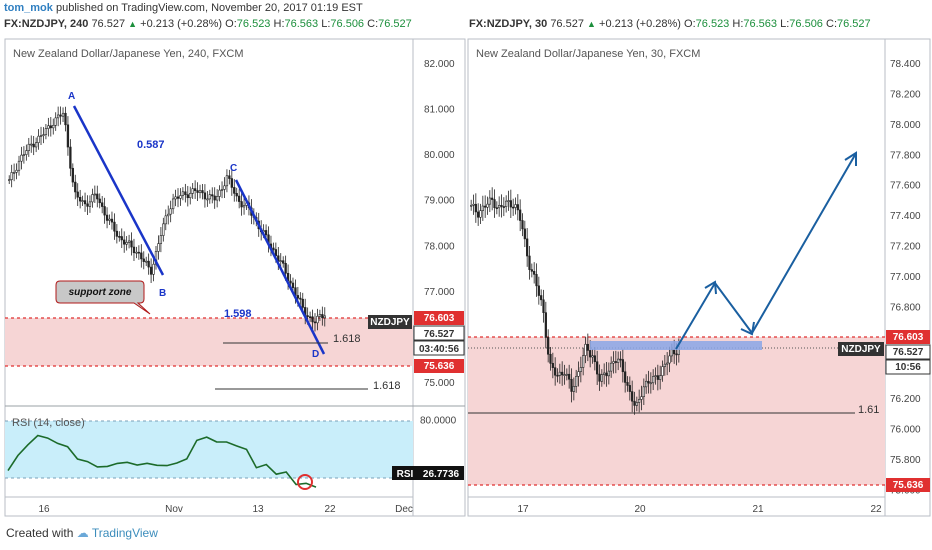 This screenshot has width=932, height=550. What do you see at coordinates (712, 24) in the screenshot?
I see `open-value: 76.523` at bounding box center [712, 24].